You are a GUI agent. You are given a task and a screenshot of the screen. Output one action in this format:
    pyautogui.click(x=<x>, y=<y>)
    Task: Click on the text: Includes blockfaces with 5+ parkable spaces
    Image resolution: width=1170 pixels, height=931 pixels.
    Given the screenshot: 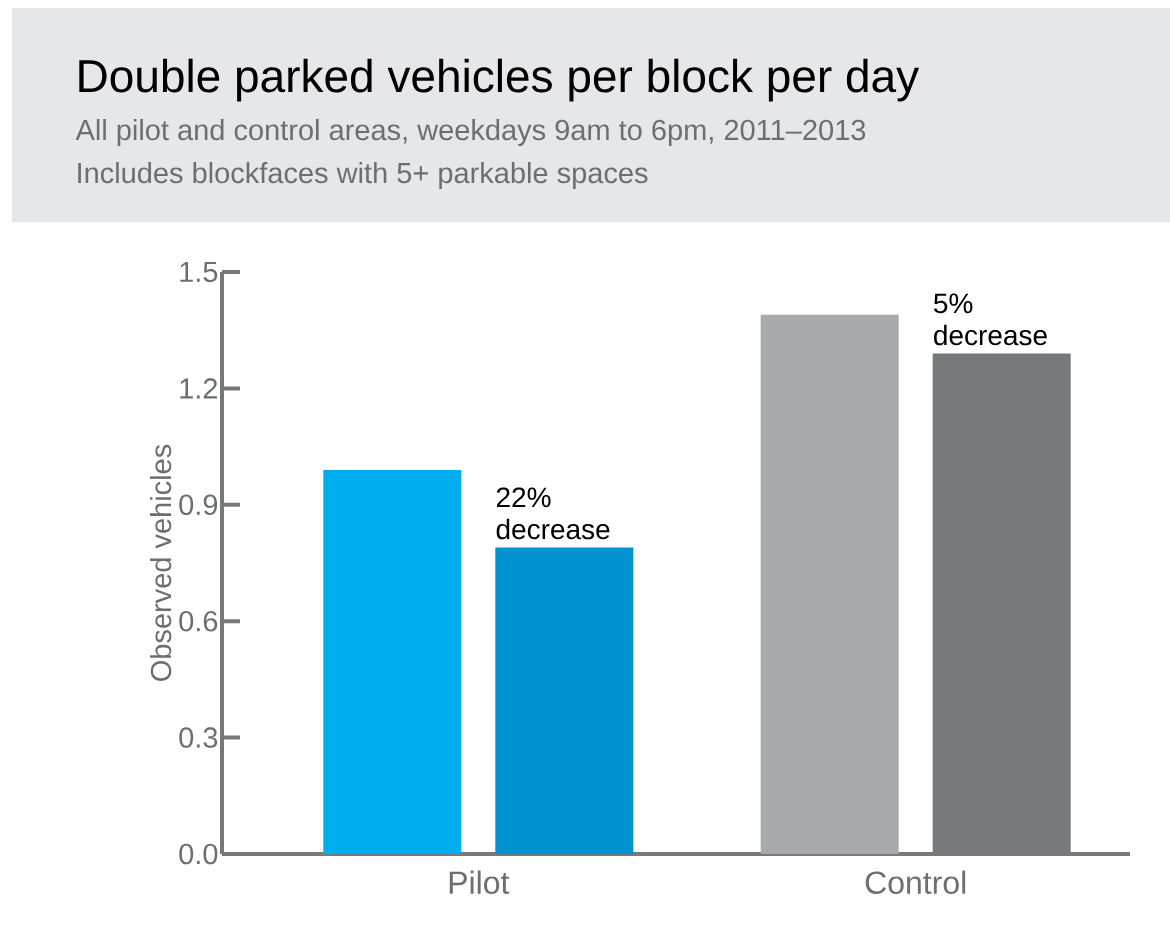 What is the action you would take?
    pyautogui.click(x=363, y=175)
    